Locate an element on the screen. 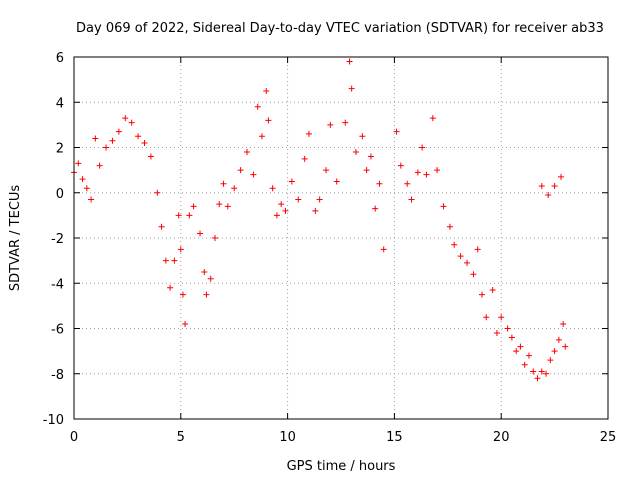  x-tick-label: 0 is located at coordinates (74, 437).